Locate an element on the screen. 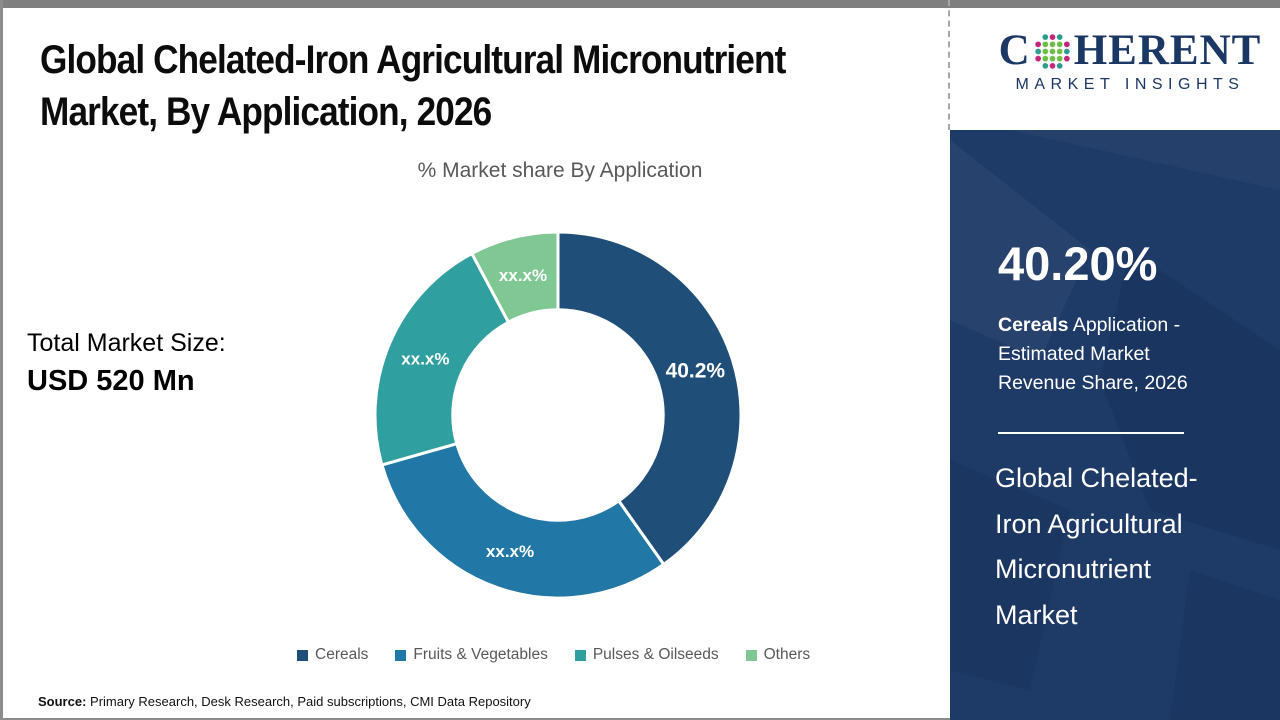 Image resolution: width=1280 pixels, height=720 pixels. chart-title: % Market share By Application is located at coordinates (560, 170).